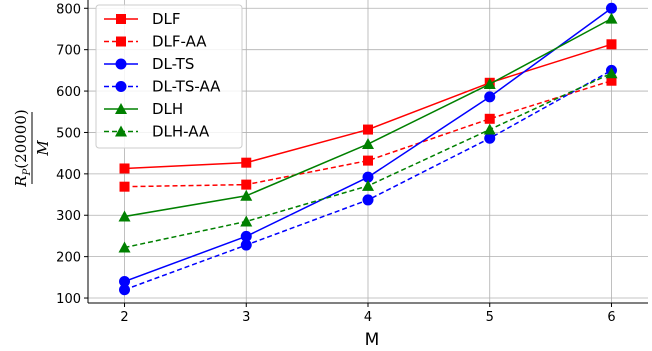 This screenshot has height=351, width=652. I want to click on legend-label: DLF, so click(166, 19).